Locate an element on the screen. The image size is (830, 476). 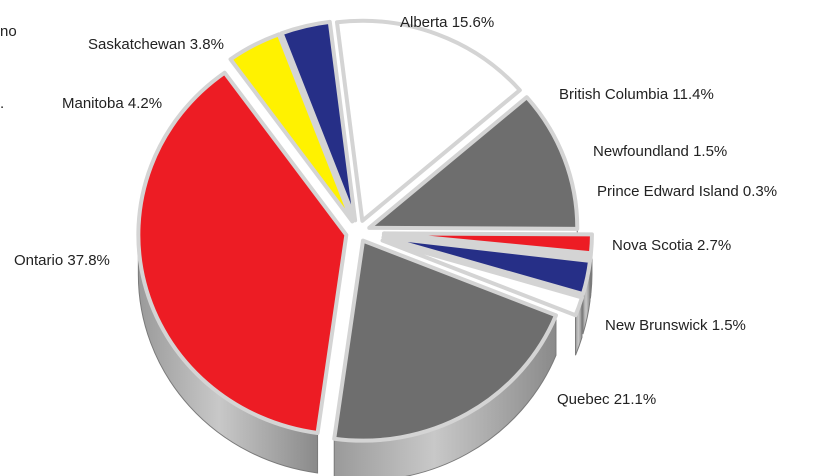
slice-alberta is located at coordinates (428, 120).